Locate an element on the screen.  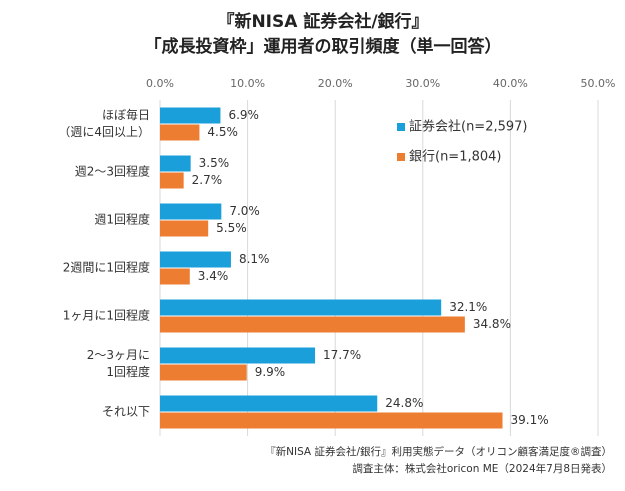
y-tick-label: 週1回程度 is located at coordinates (122, 219).